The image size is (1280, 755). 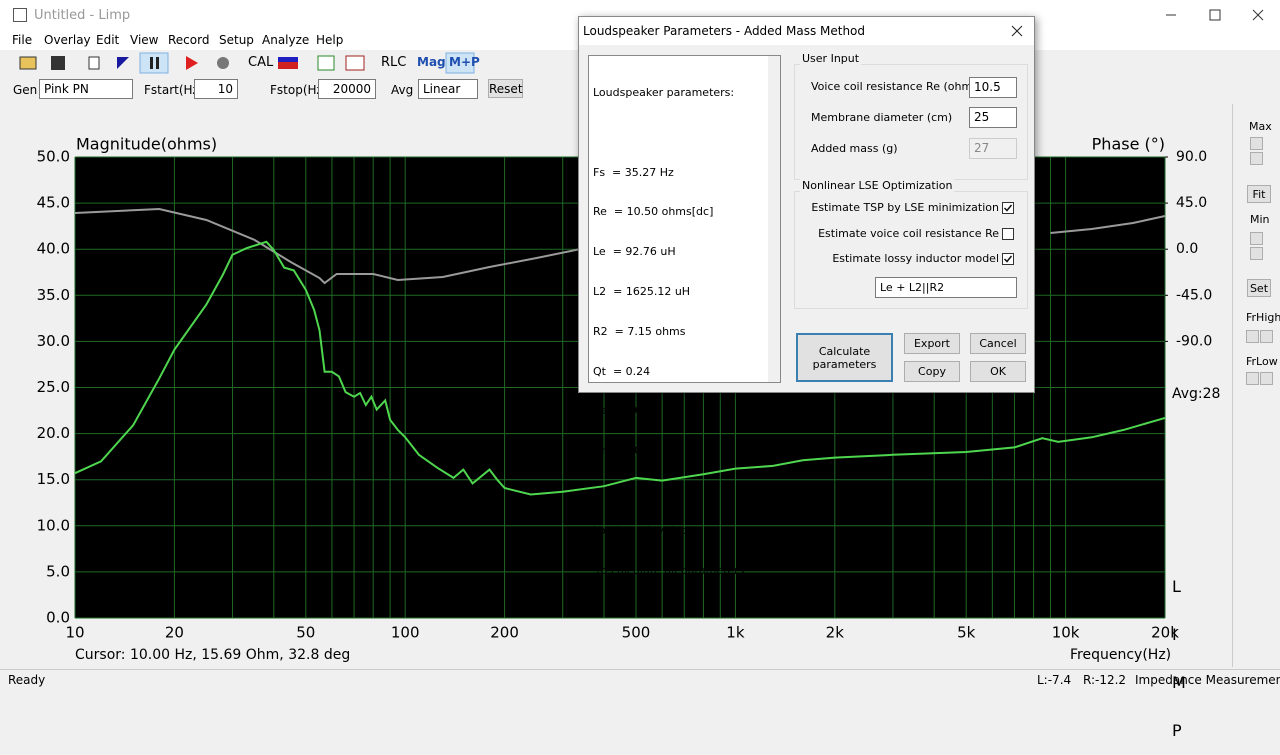 What do you see at coordinates (932, 343) in the screenshot?
I see `export-button: Export` at bounding box center [932, 343].